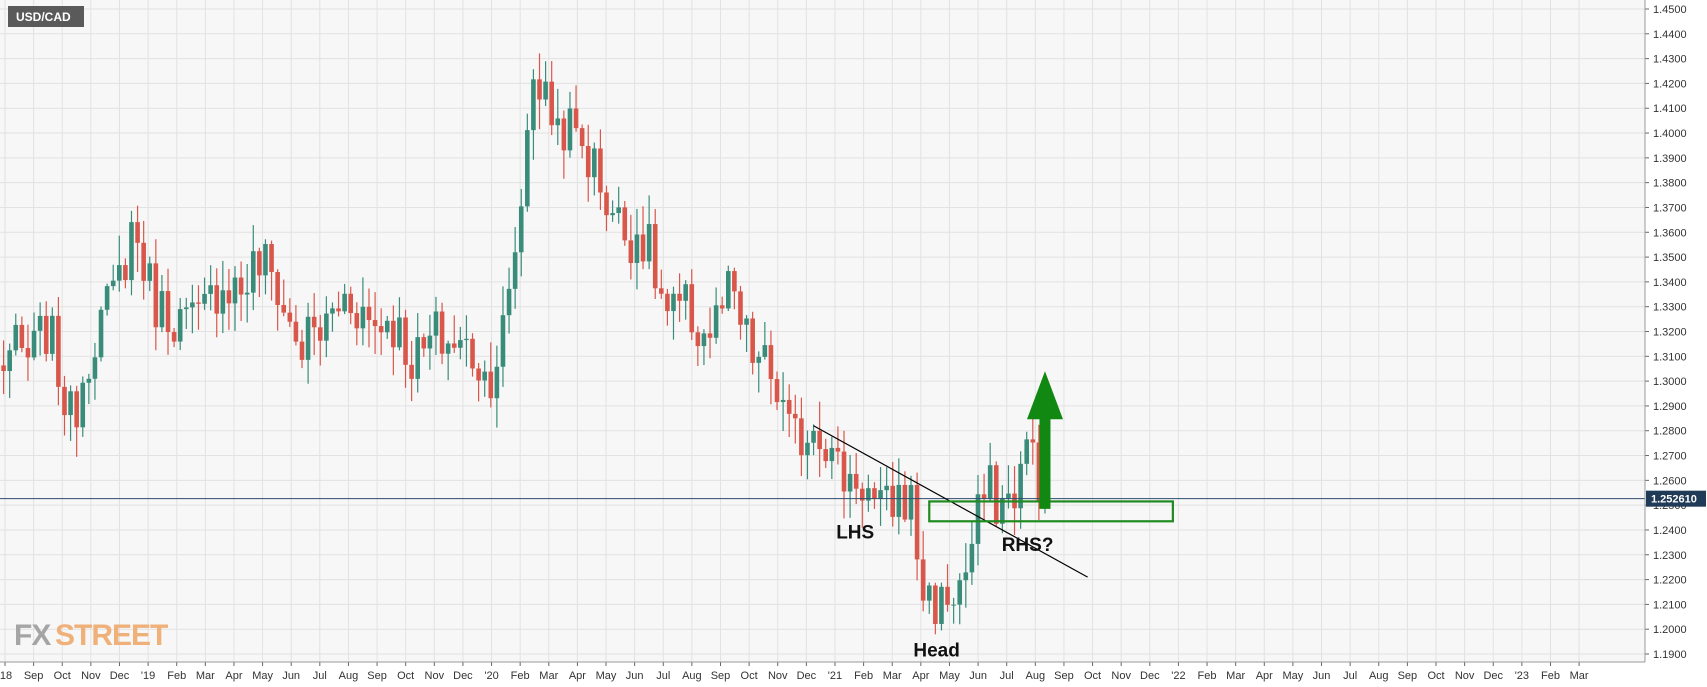 The width and height of the screenshot is (1707, 687). Describe the element at coordinates (1670, 605) in the screenshot. I see `y-tick-label: 1.2100` at that location.